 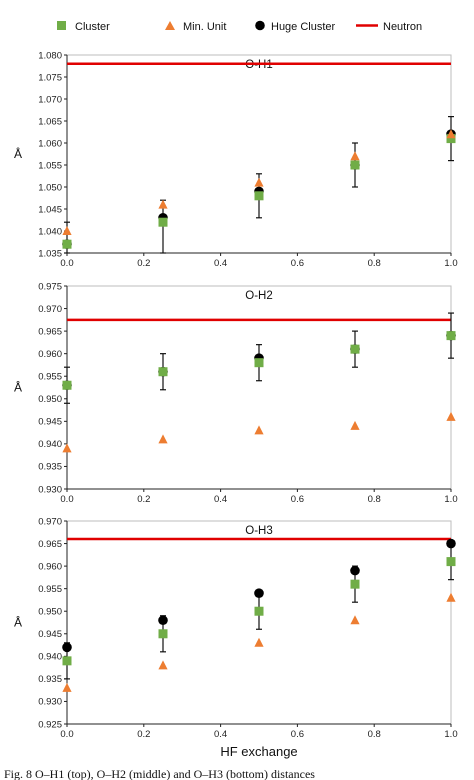 What do you see at coordinates (258, 531) in the screenshot?
I see `panel-title: O-H3` at bounding box center [258, 531].